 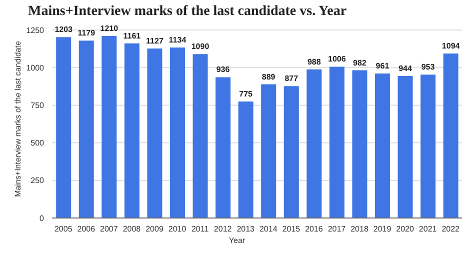 I want to click on data-label: 1006, so click(x=337, y=59).